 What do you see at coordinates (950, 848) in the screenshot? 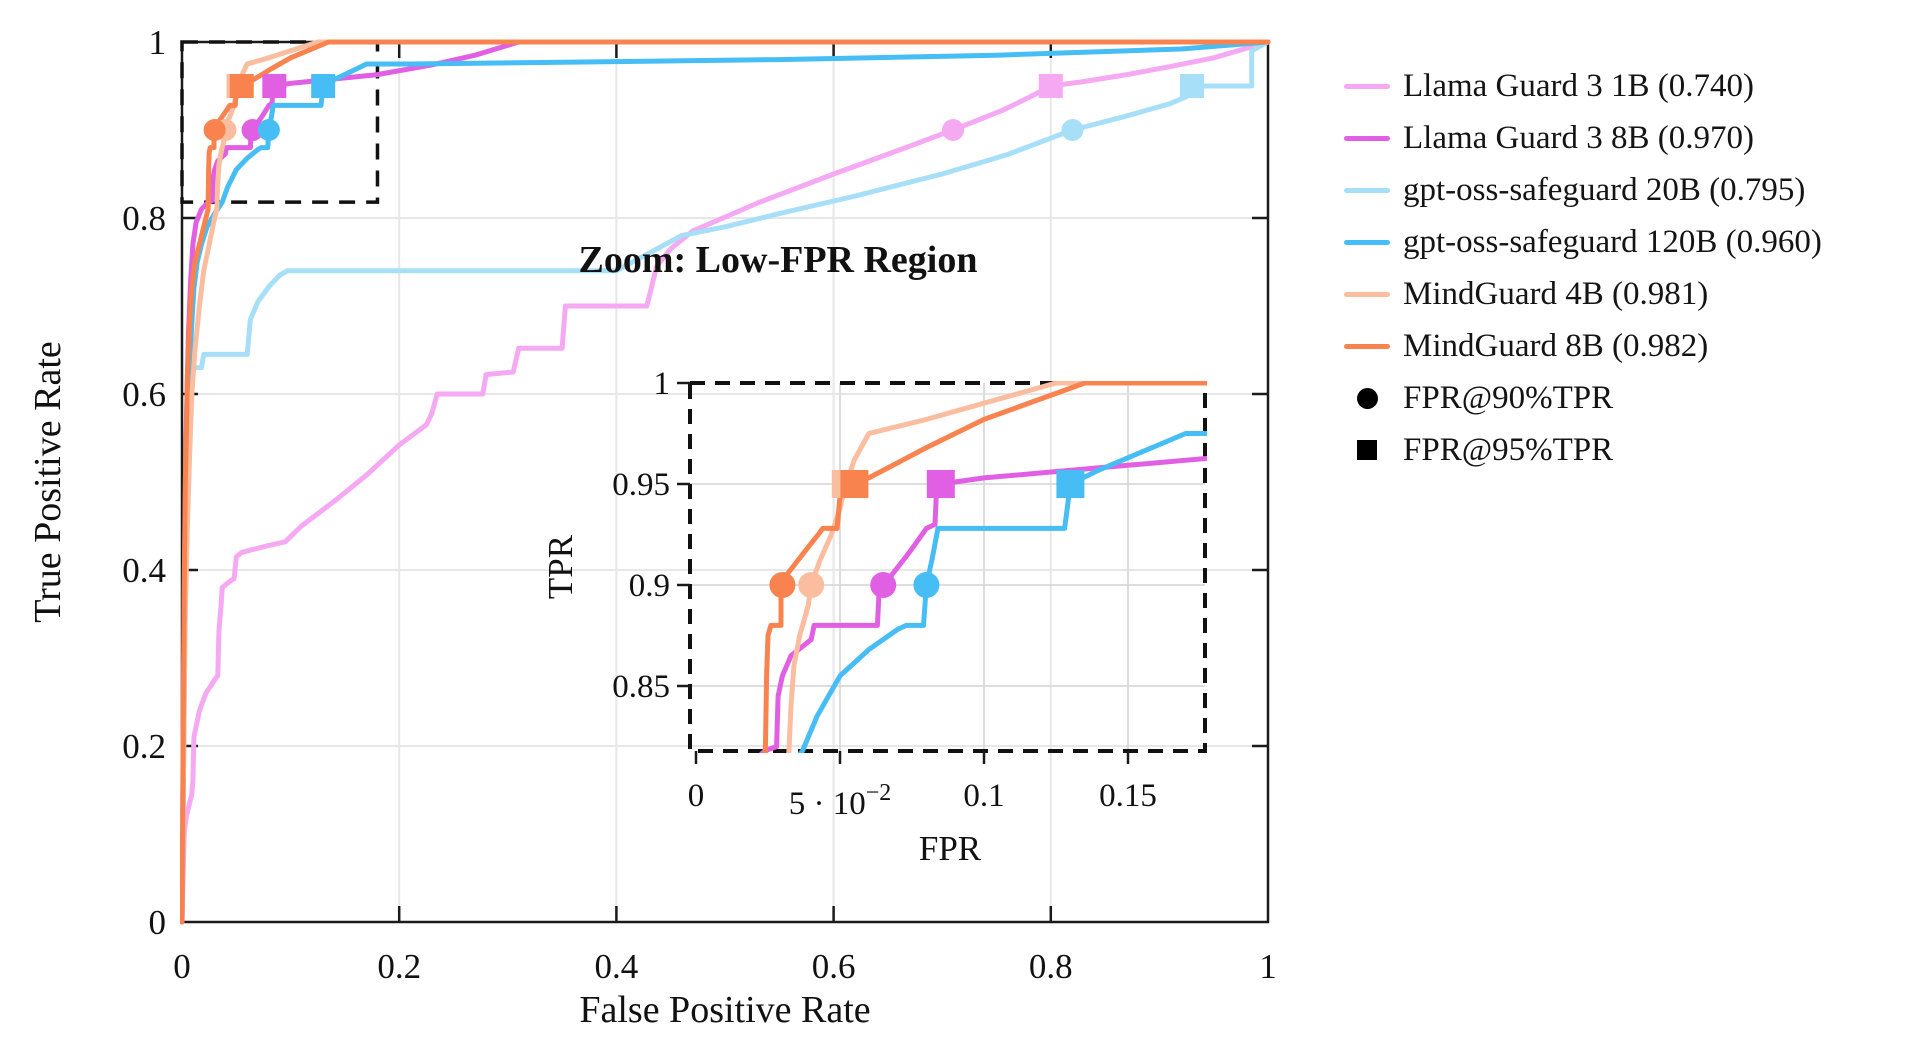
I see `inset-x-axis-label: FPR` at bounding box center [950, 848].